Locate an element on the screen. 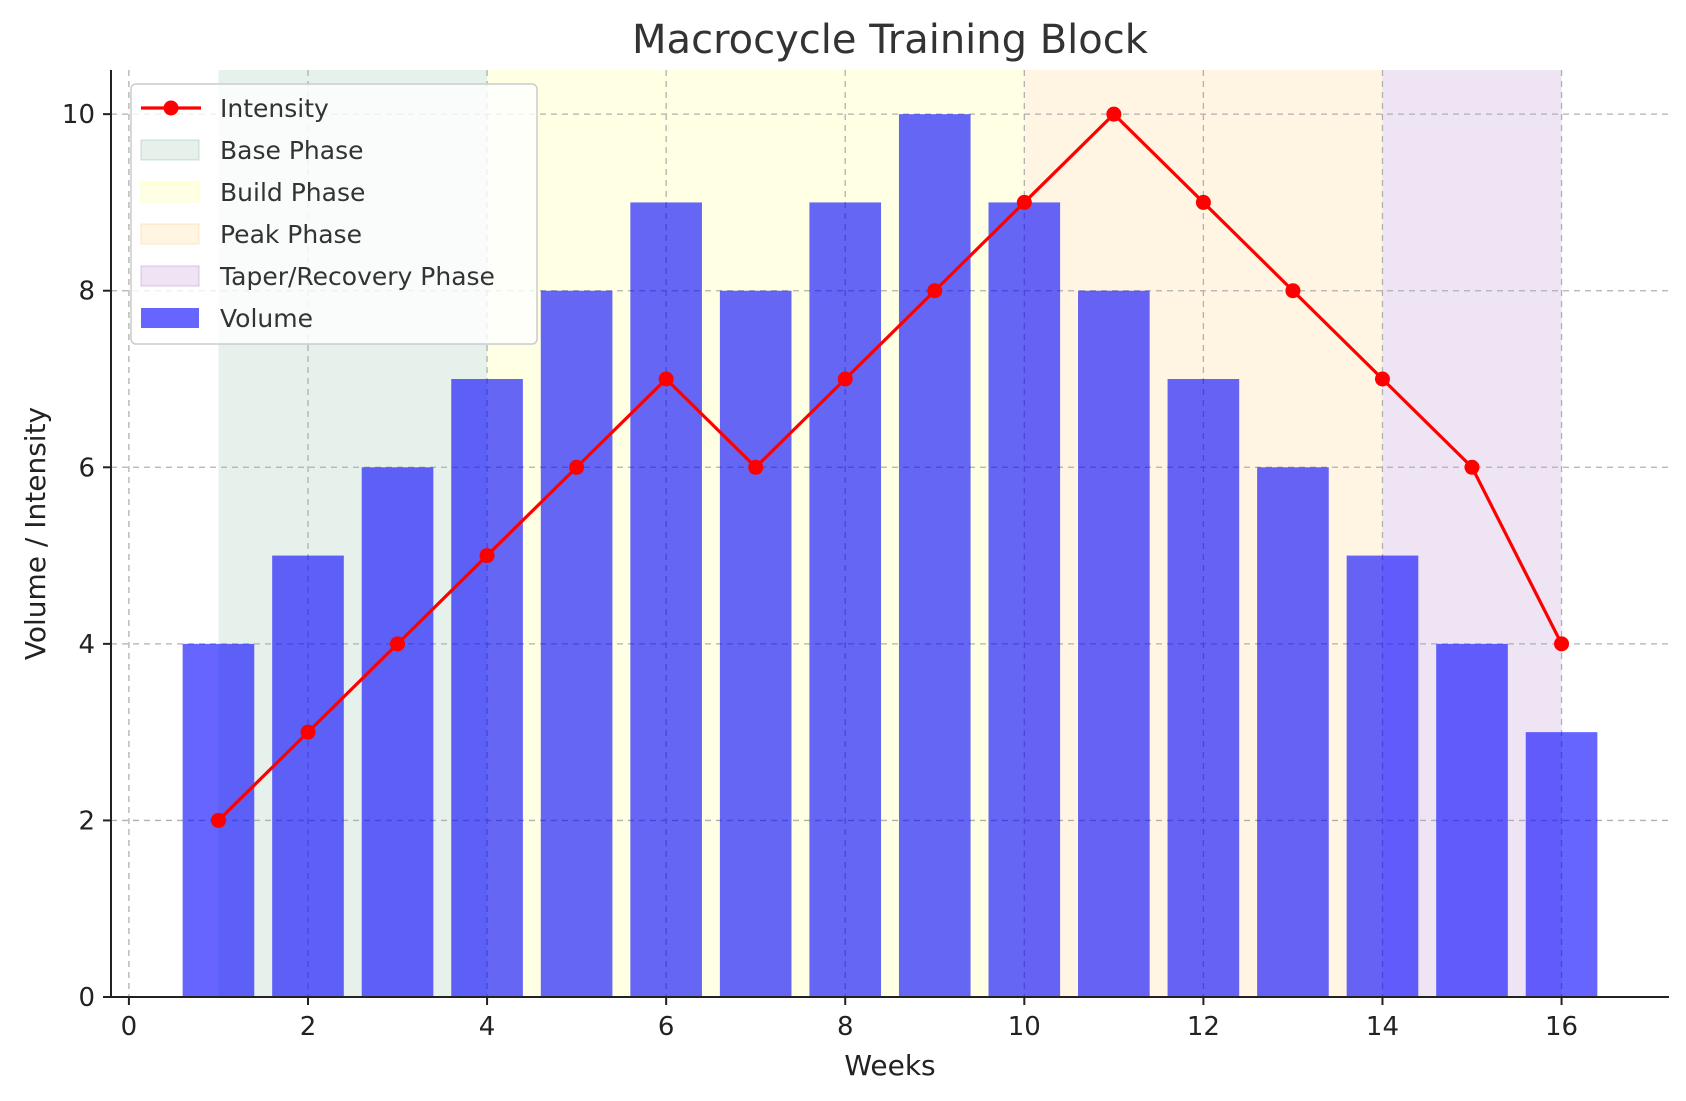 The image size is (1686, 1101). x-axis-label: Weeks is located at coordinates (889, 1065).